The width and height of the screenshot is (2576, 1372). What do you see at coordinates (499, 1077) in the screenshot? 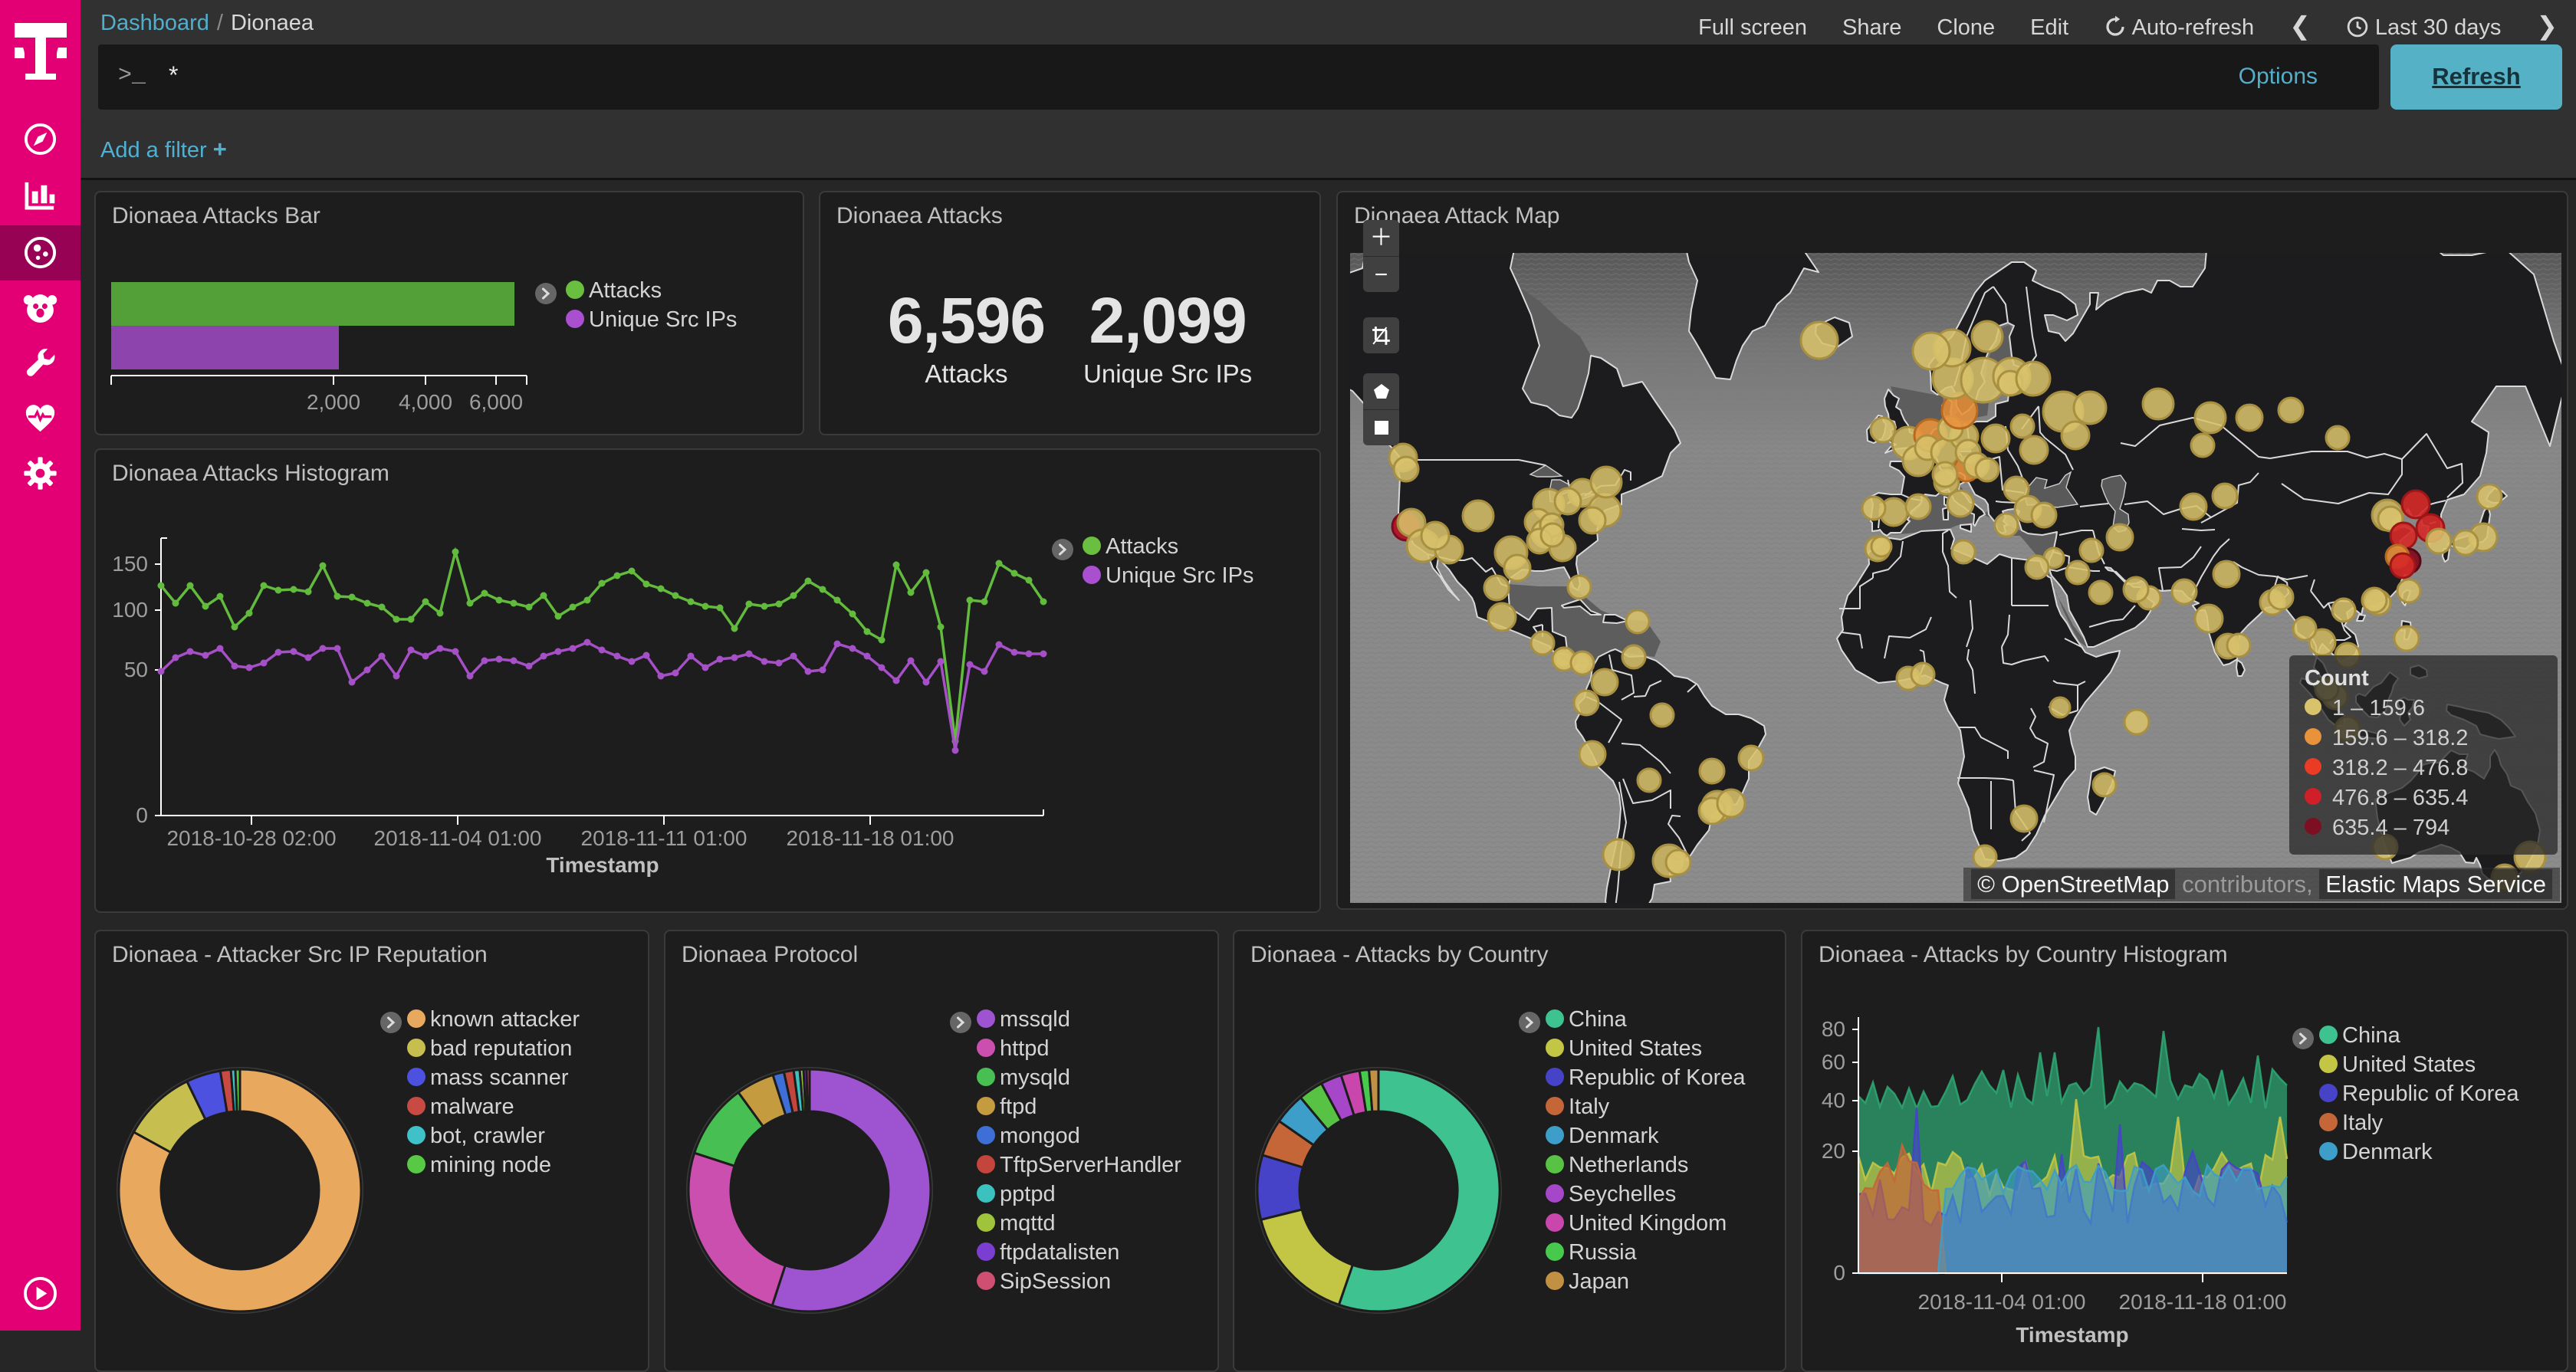
I see `svg-text: mass scanner` at bounding box center [499, 1077].